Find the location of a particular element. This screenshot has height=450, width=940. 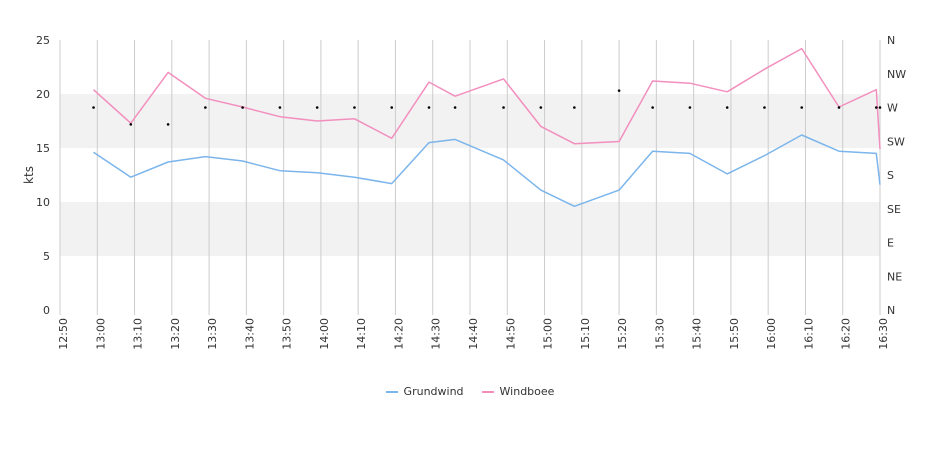

direction-tick-label: SW is located at coordinates (896, 141).